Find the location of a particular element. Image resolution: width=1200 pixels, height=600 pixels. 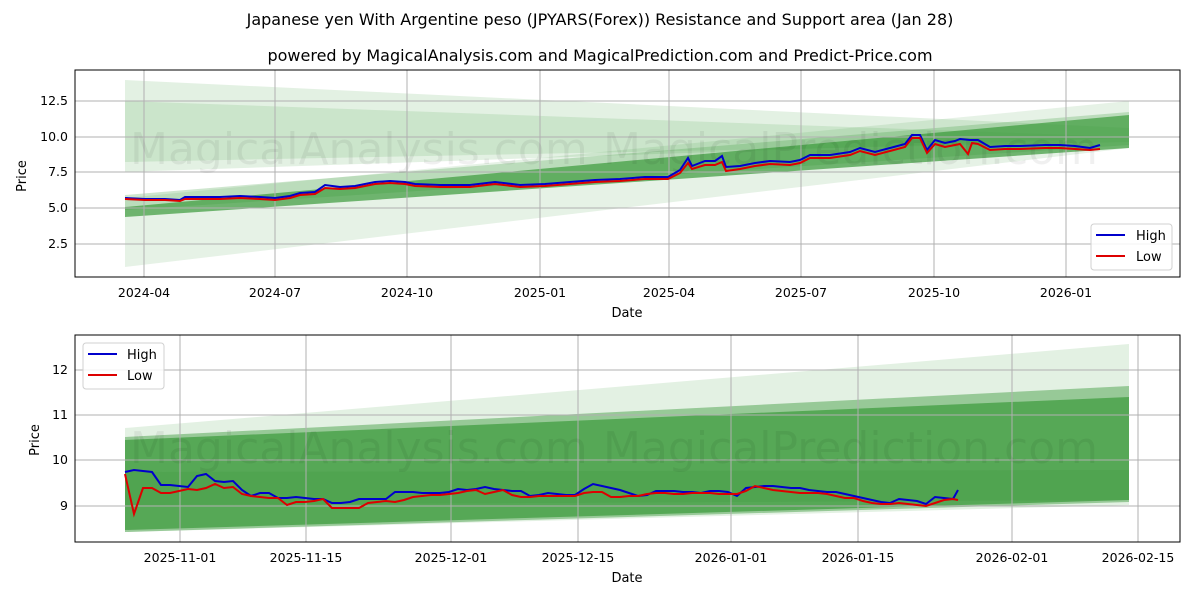

top-y-tick: 7.5 is located at coordinates (58, 171).